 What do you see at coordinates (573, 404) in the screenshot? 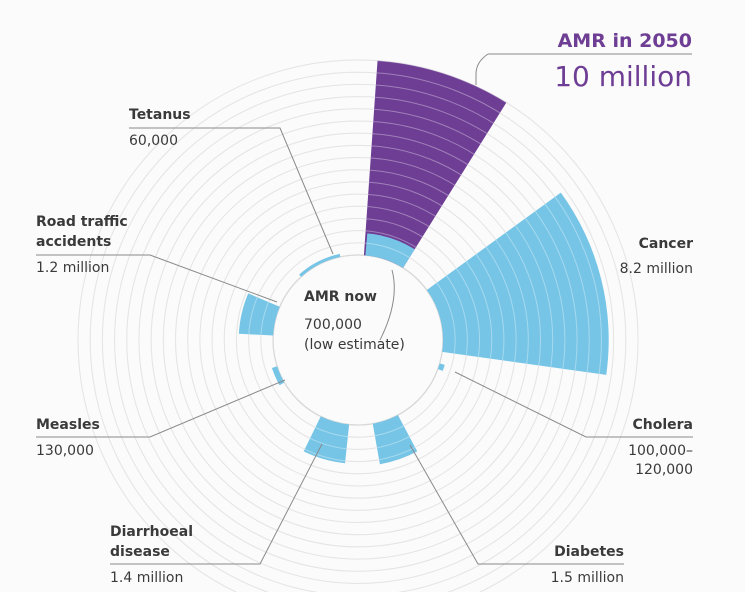
I see `leader-cholera` at bounding box center [573, 404].